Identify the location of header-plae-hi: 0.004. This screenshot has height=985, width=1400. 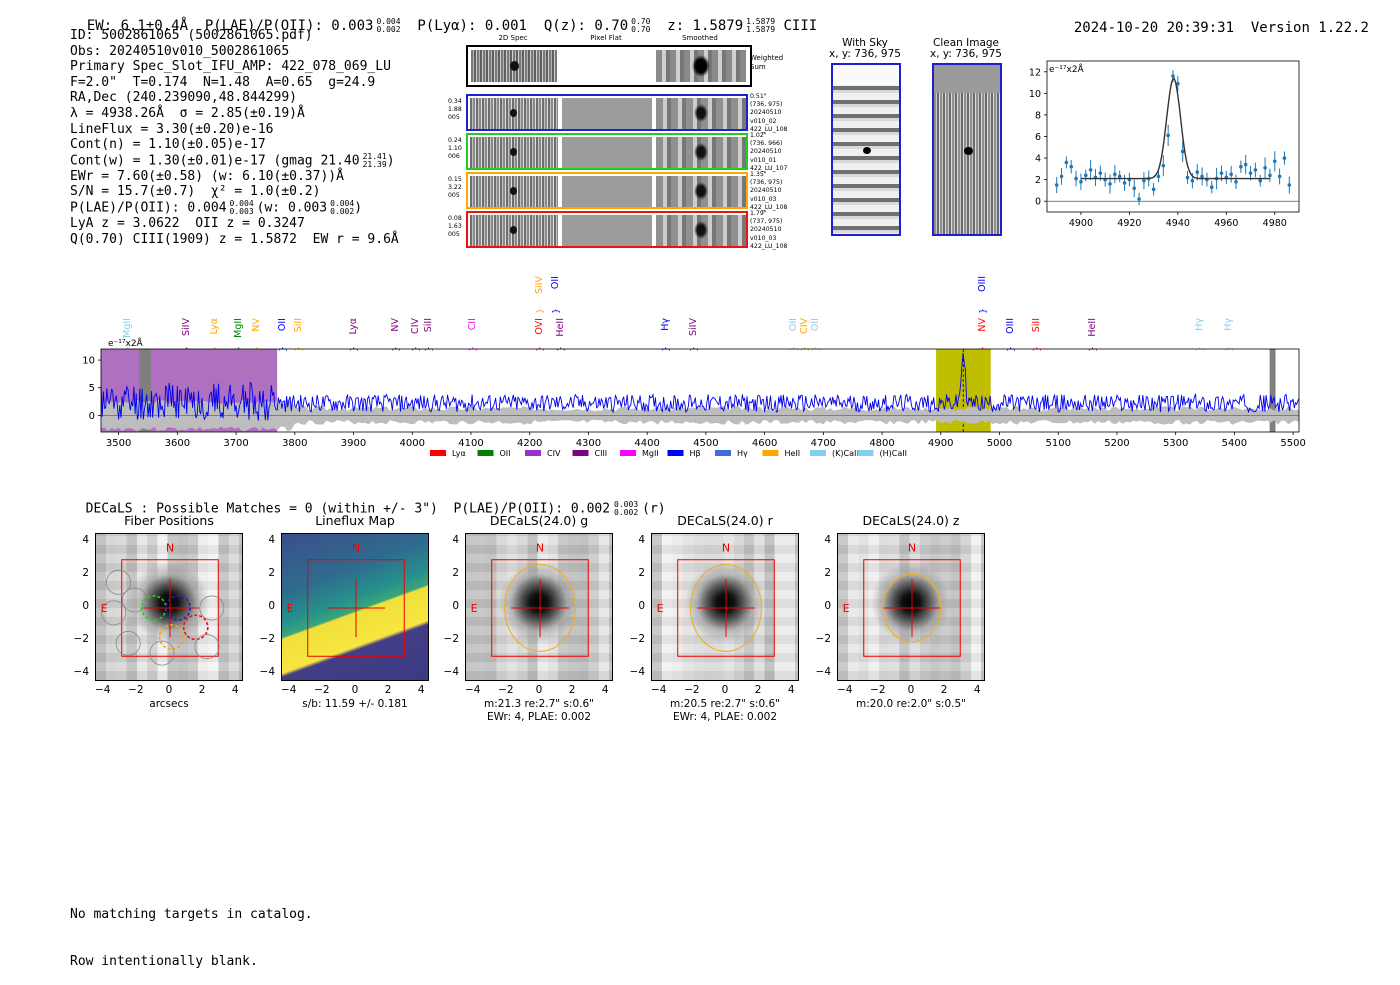
(388, 21).